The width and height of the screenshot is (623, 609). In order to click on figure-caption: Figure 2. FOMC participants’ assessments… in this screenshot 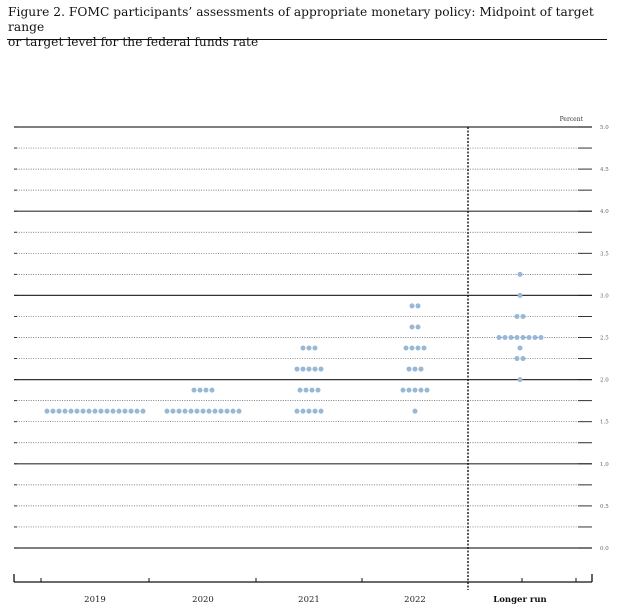, I will do `click(308, 27)`.